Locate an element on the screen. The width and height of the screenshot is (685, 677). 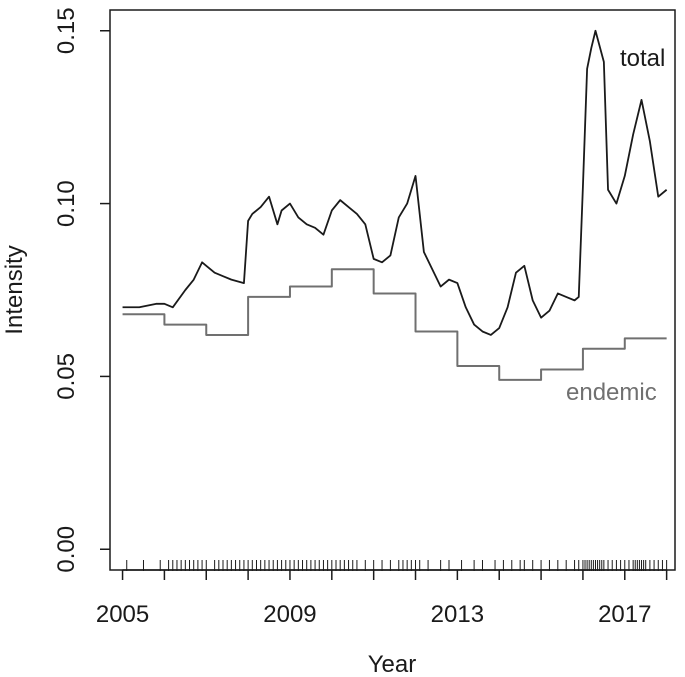
x-tick-label-0: 2005 is located at coordinates (122, 614).